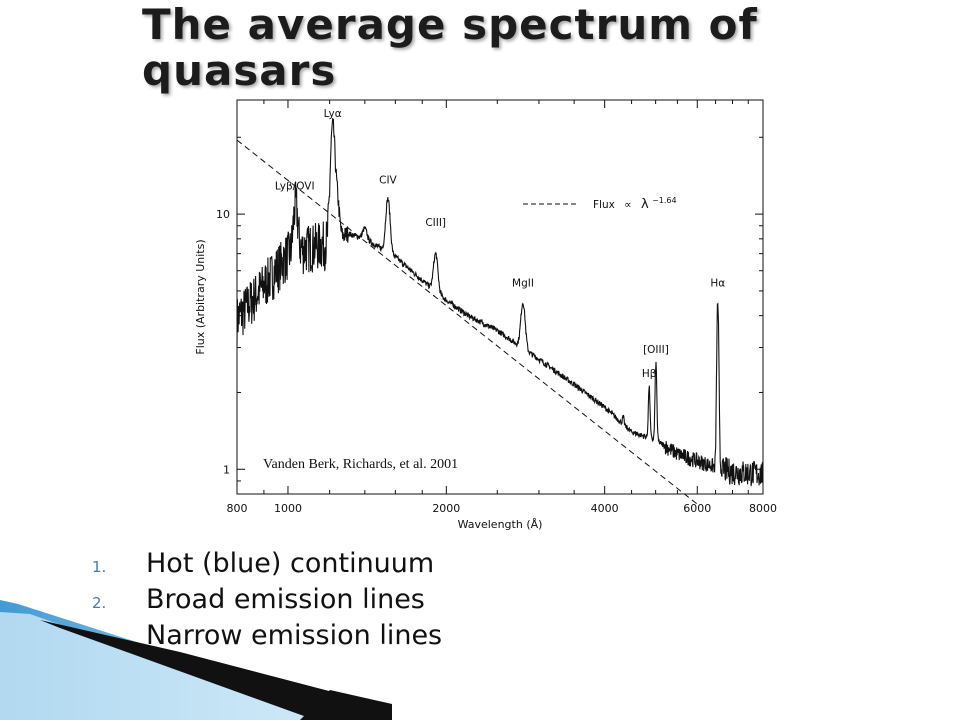 This screenshot has height=720, width=960. Describe the element at coordinates (664, 200) in the screenshot. I see `legend-exponent: −1.64` at that location.